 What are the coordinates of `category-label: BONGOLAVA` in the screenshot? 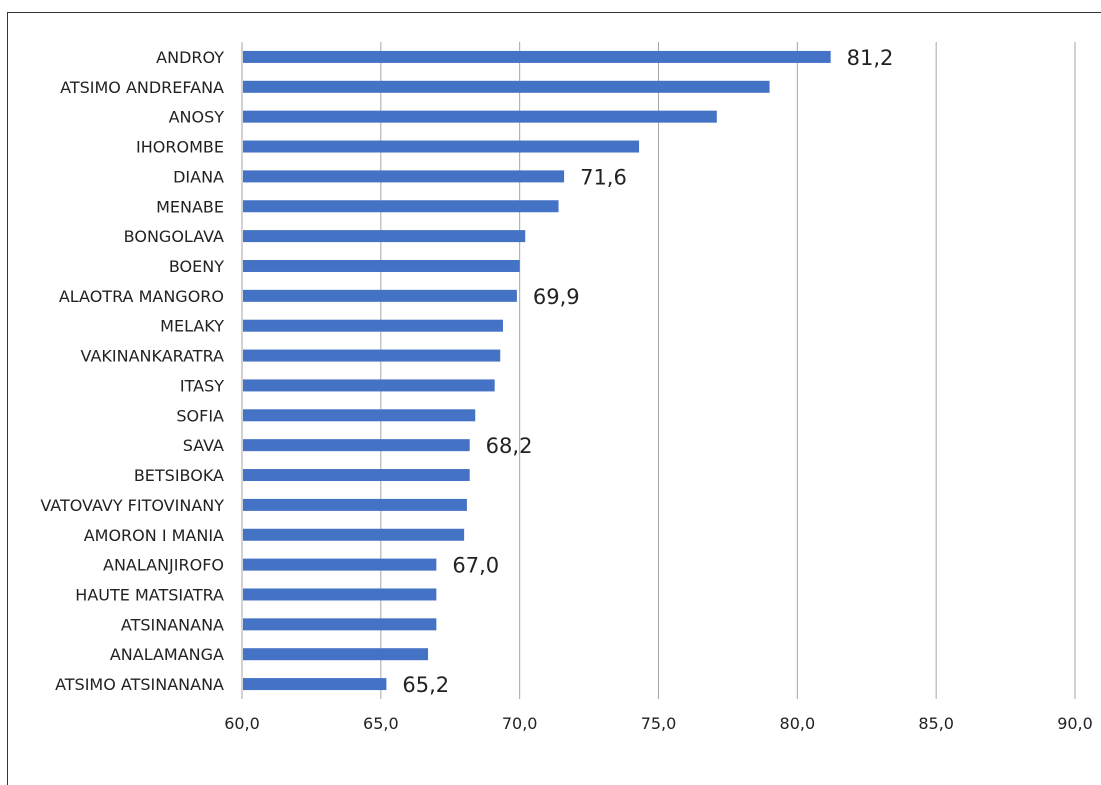 It's located at (174, 236).